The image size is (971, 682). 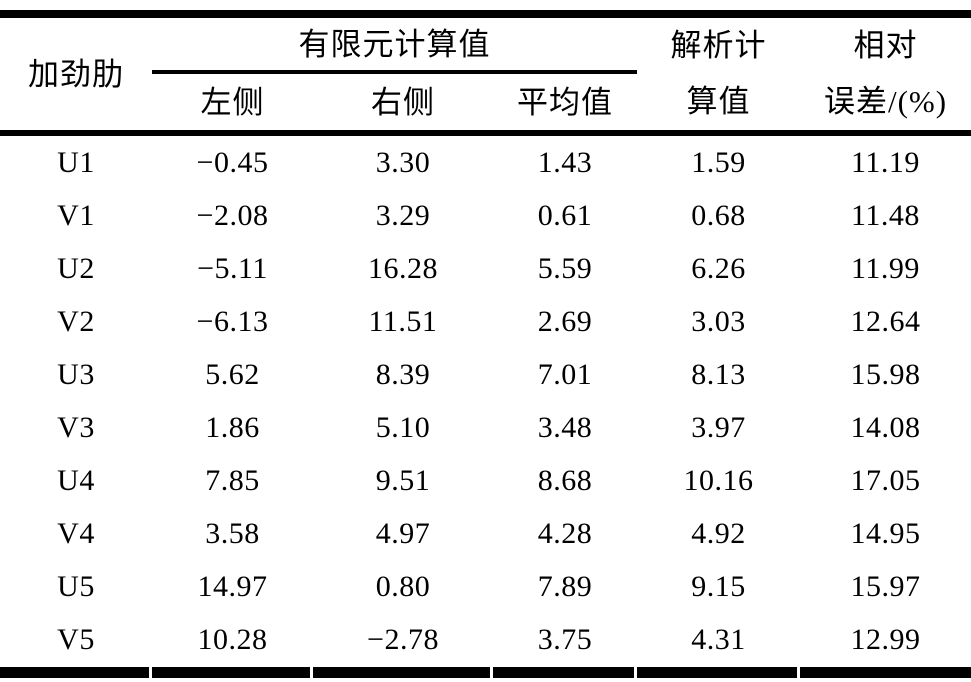 What do you see at coordinates (232, 215) in the screenshot?
I see `fem-left-cell: −2.08` at bounding box center [232, 215].